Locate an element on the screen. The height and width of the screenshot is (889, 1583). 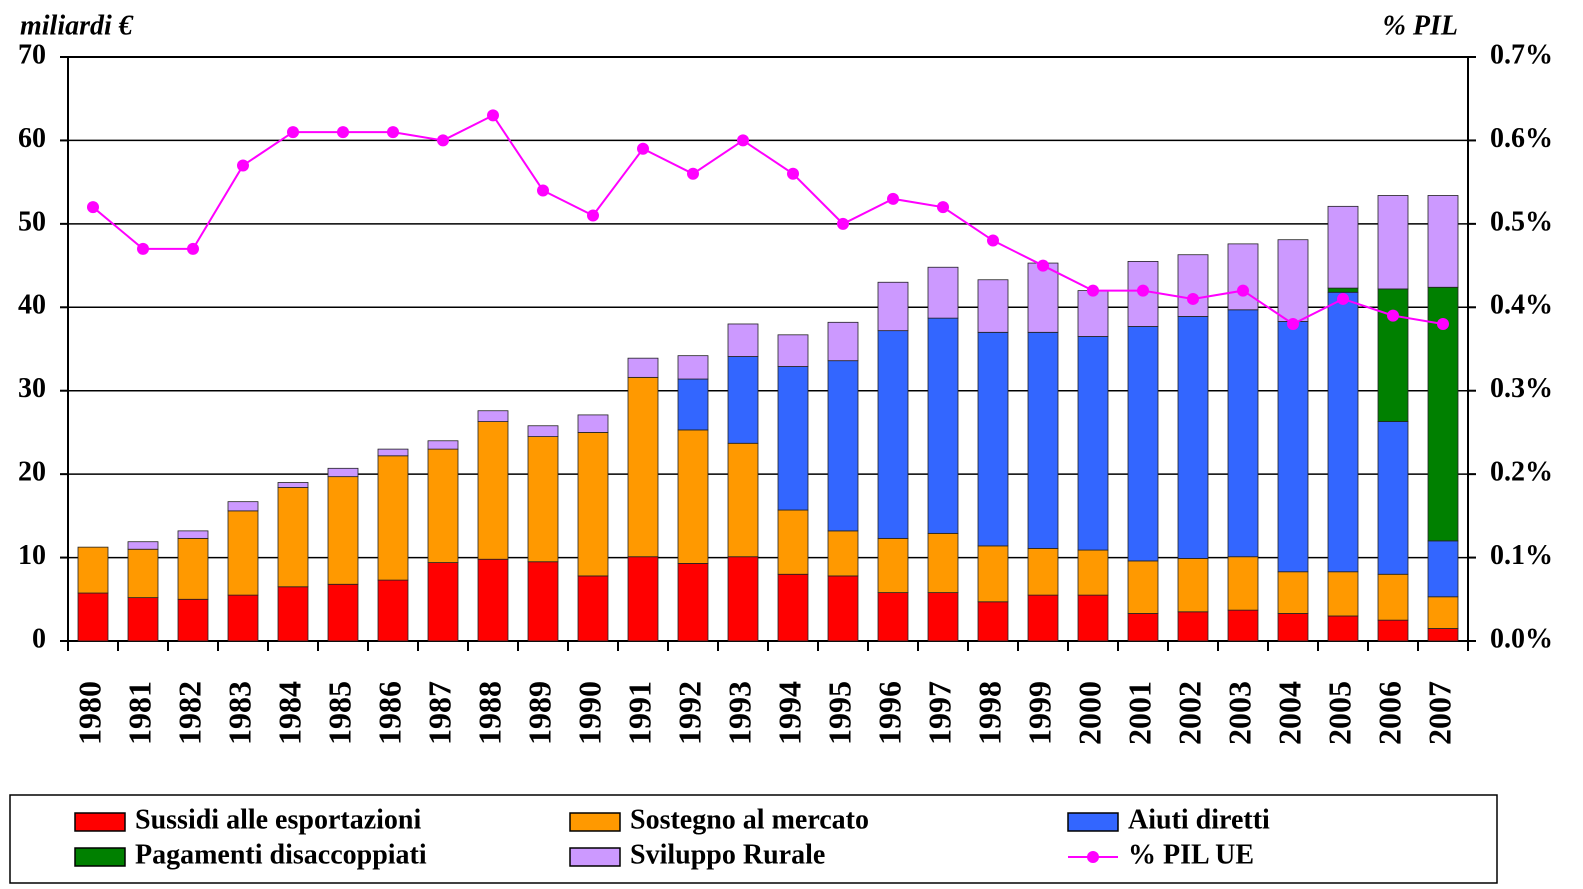
legend-label: Sostegno al mercato is located at coordinates (749, 819).